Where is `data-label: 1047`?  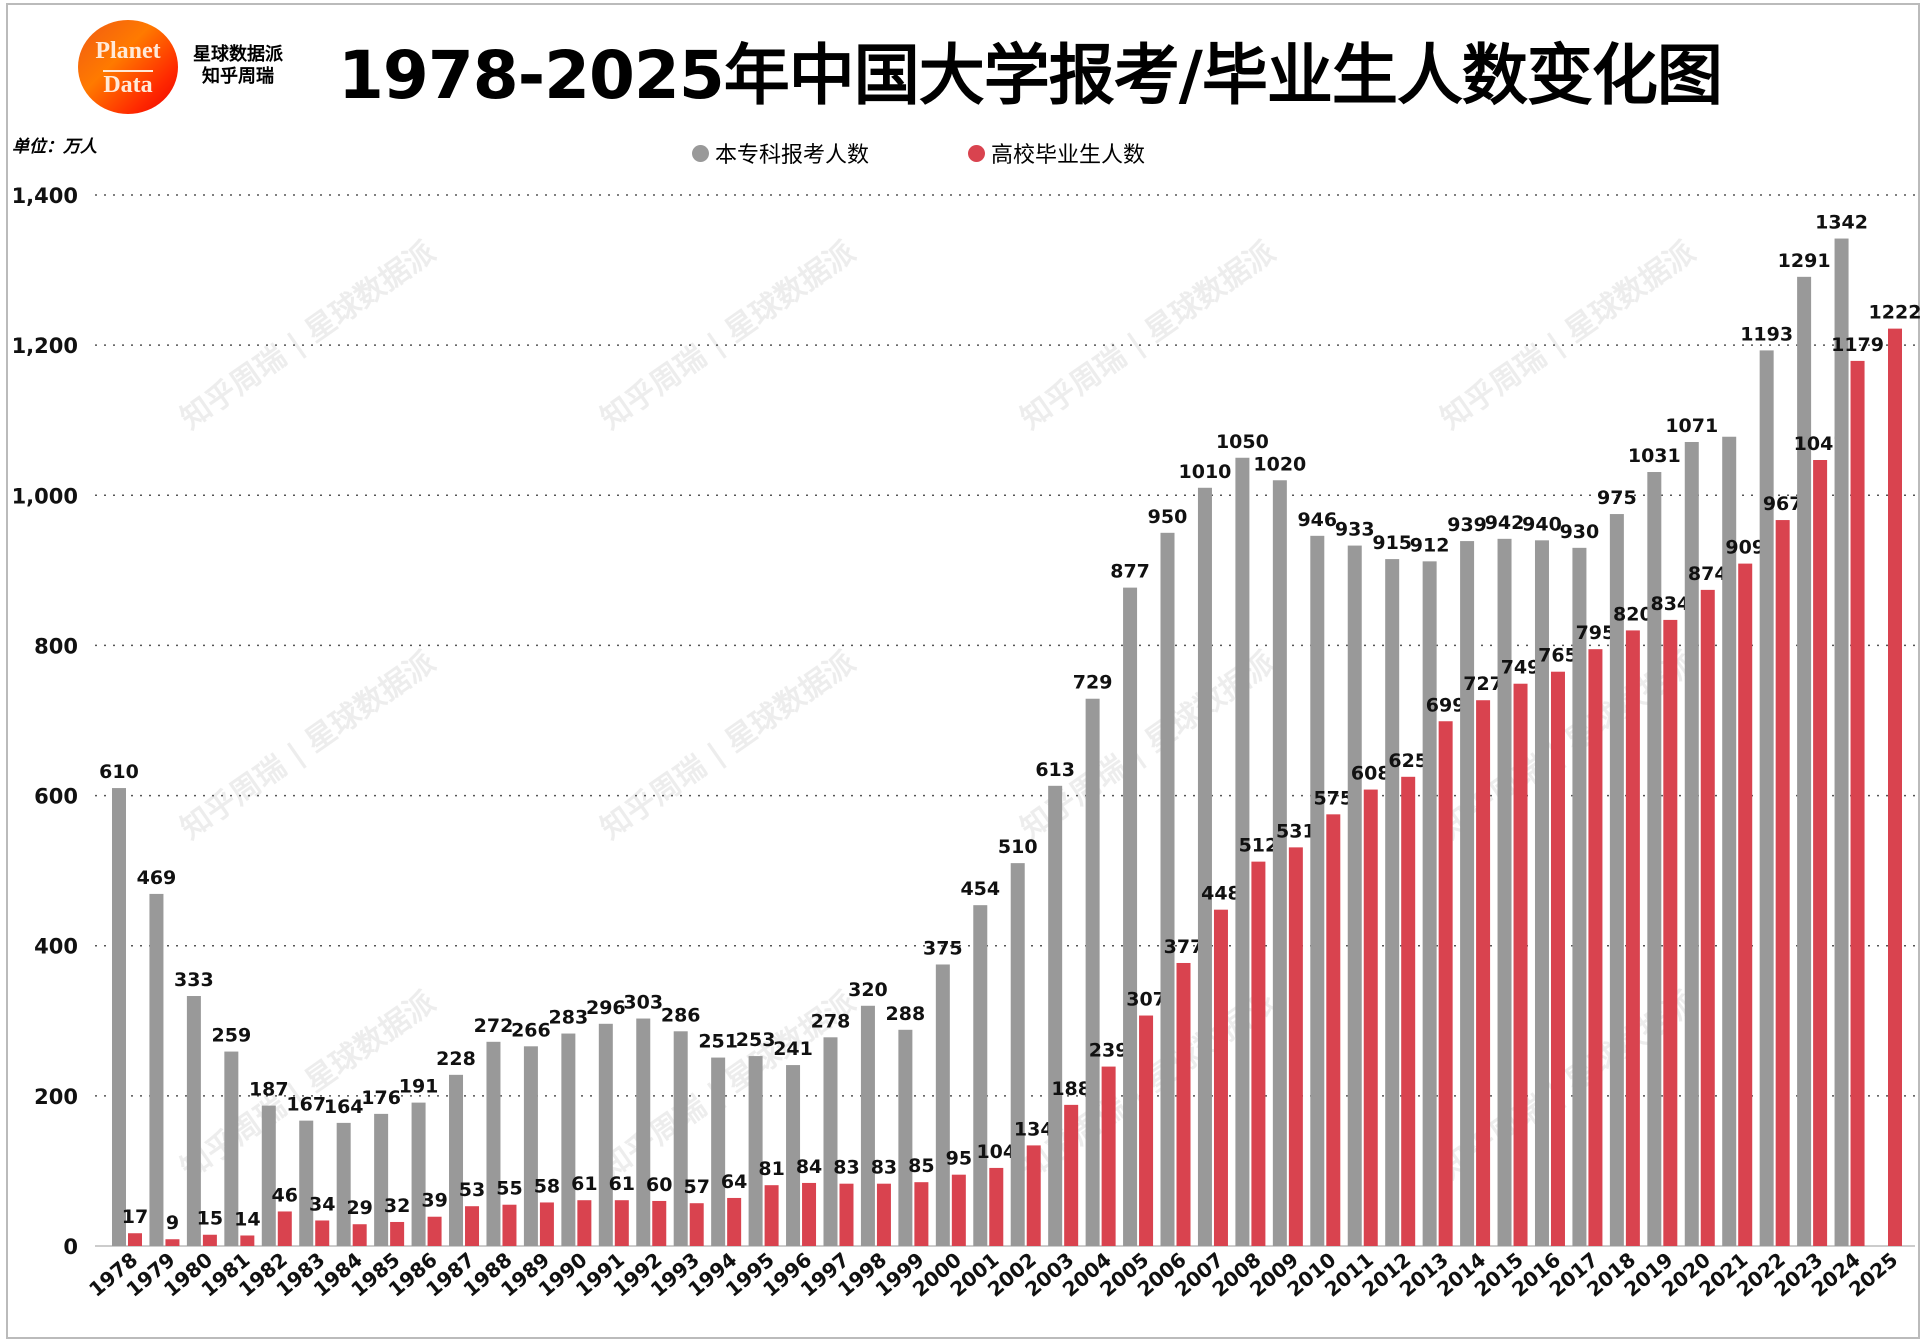
data-label: 1047 is located at coordinates (1820, 444).